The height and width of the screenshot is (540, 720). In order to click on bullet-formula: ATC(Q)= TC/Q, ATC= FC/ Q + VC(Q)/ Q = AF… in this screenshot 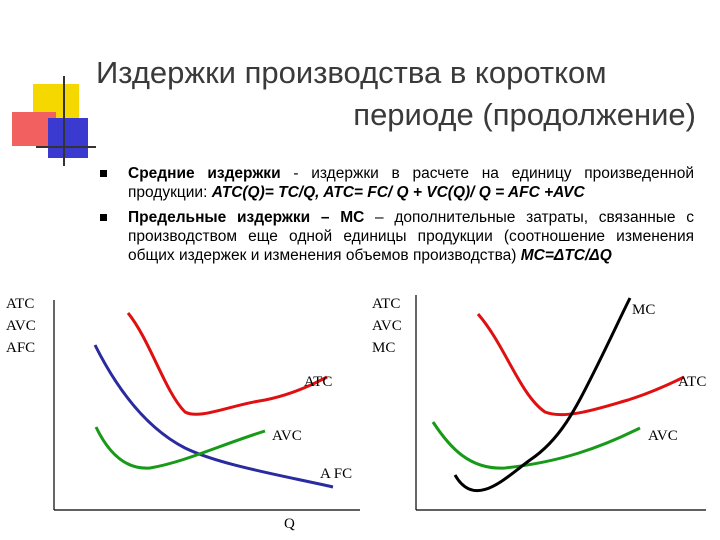, I will do `click(398, 192)`.